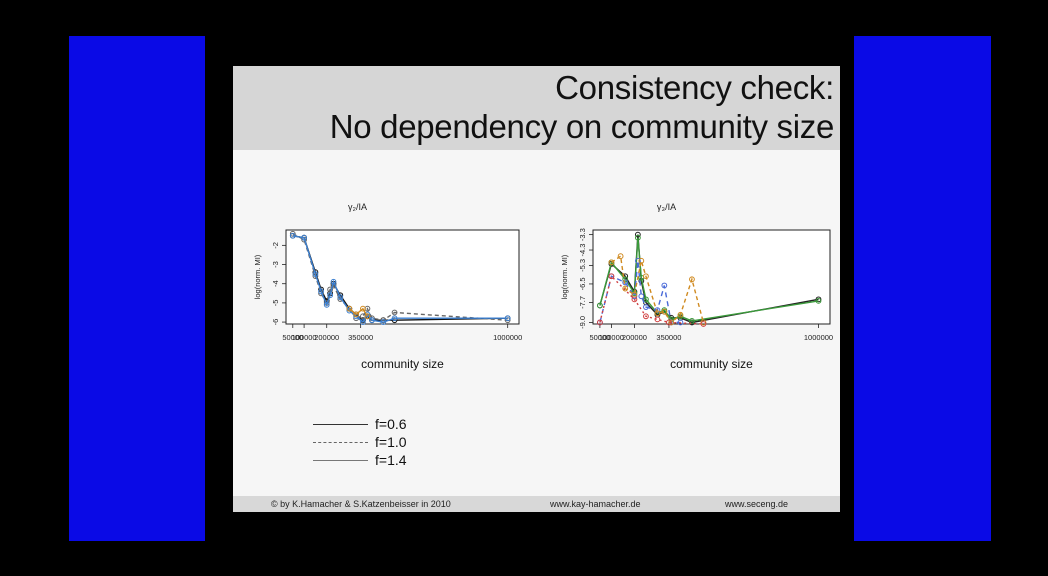 The image size is (1048, 576). What do you see at coordinates (666, 207) in the screenshot?
I see `chart-title: γ₃/IA` at bounding box center [666, 207].